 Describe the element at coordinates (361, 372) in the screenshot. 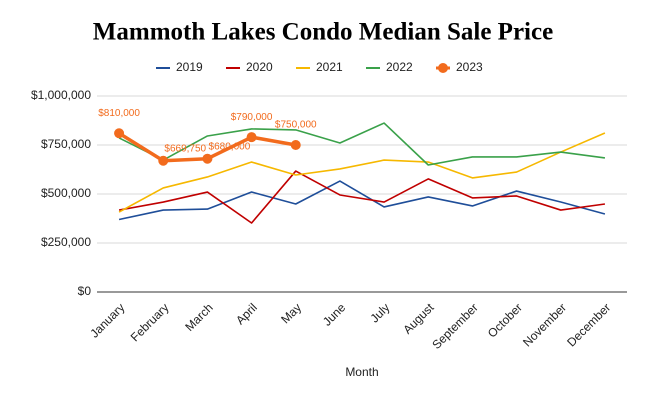

I see `x-axis-label: Month` at that location.